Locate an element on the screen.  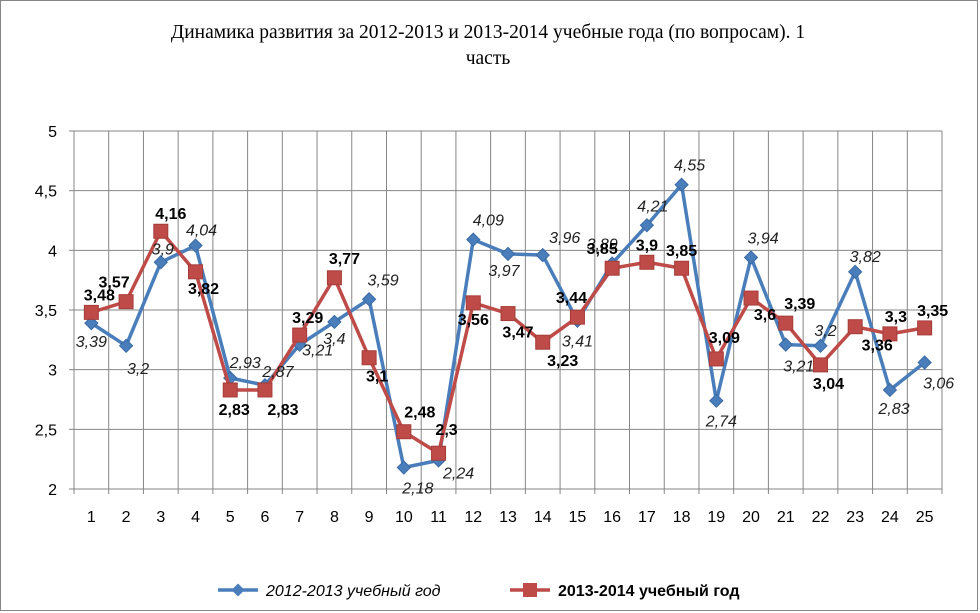
x-tick-label: 19 is located at coordinates (716, 517).